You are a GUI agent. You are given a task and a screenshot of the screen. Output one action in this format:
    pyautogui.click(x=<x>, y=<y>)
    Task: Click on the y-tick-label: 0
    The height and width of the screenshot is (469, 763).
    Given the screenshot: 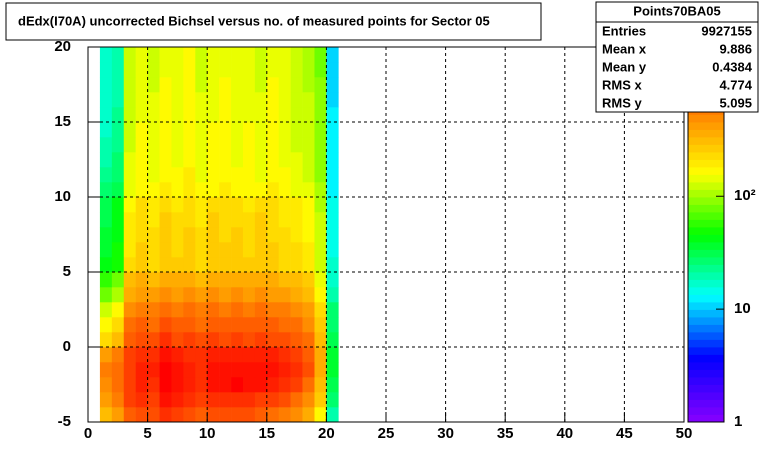 What is the action you would take?
    pyautogui.click(x=67, y=346)
    